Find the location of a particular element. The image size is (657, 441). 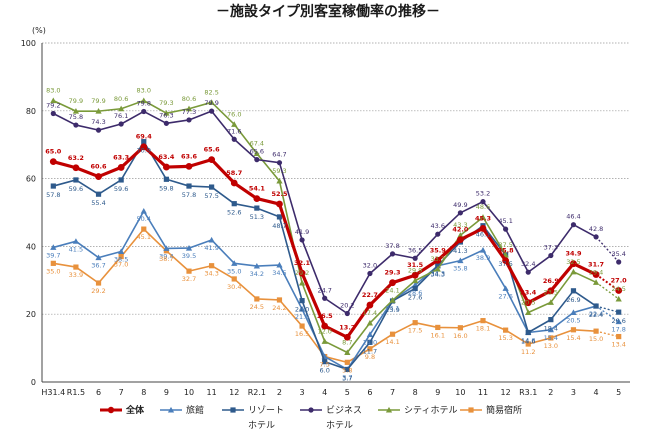

data-label: 20.2 is located at coordinates (347, 306).